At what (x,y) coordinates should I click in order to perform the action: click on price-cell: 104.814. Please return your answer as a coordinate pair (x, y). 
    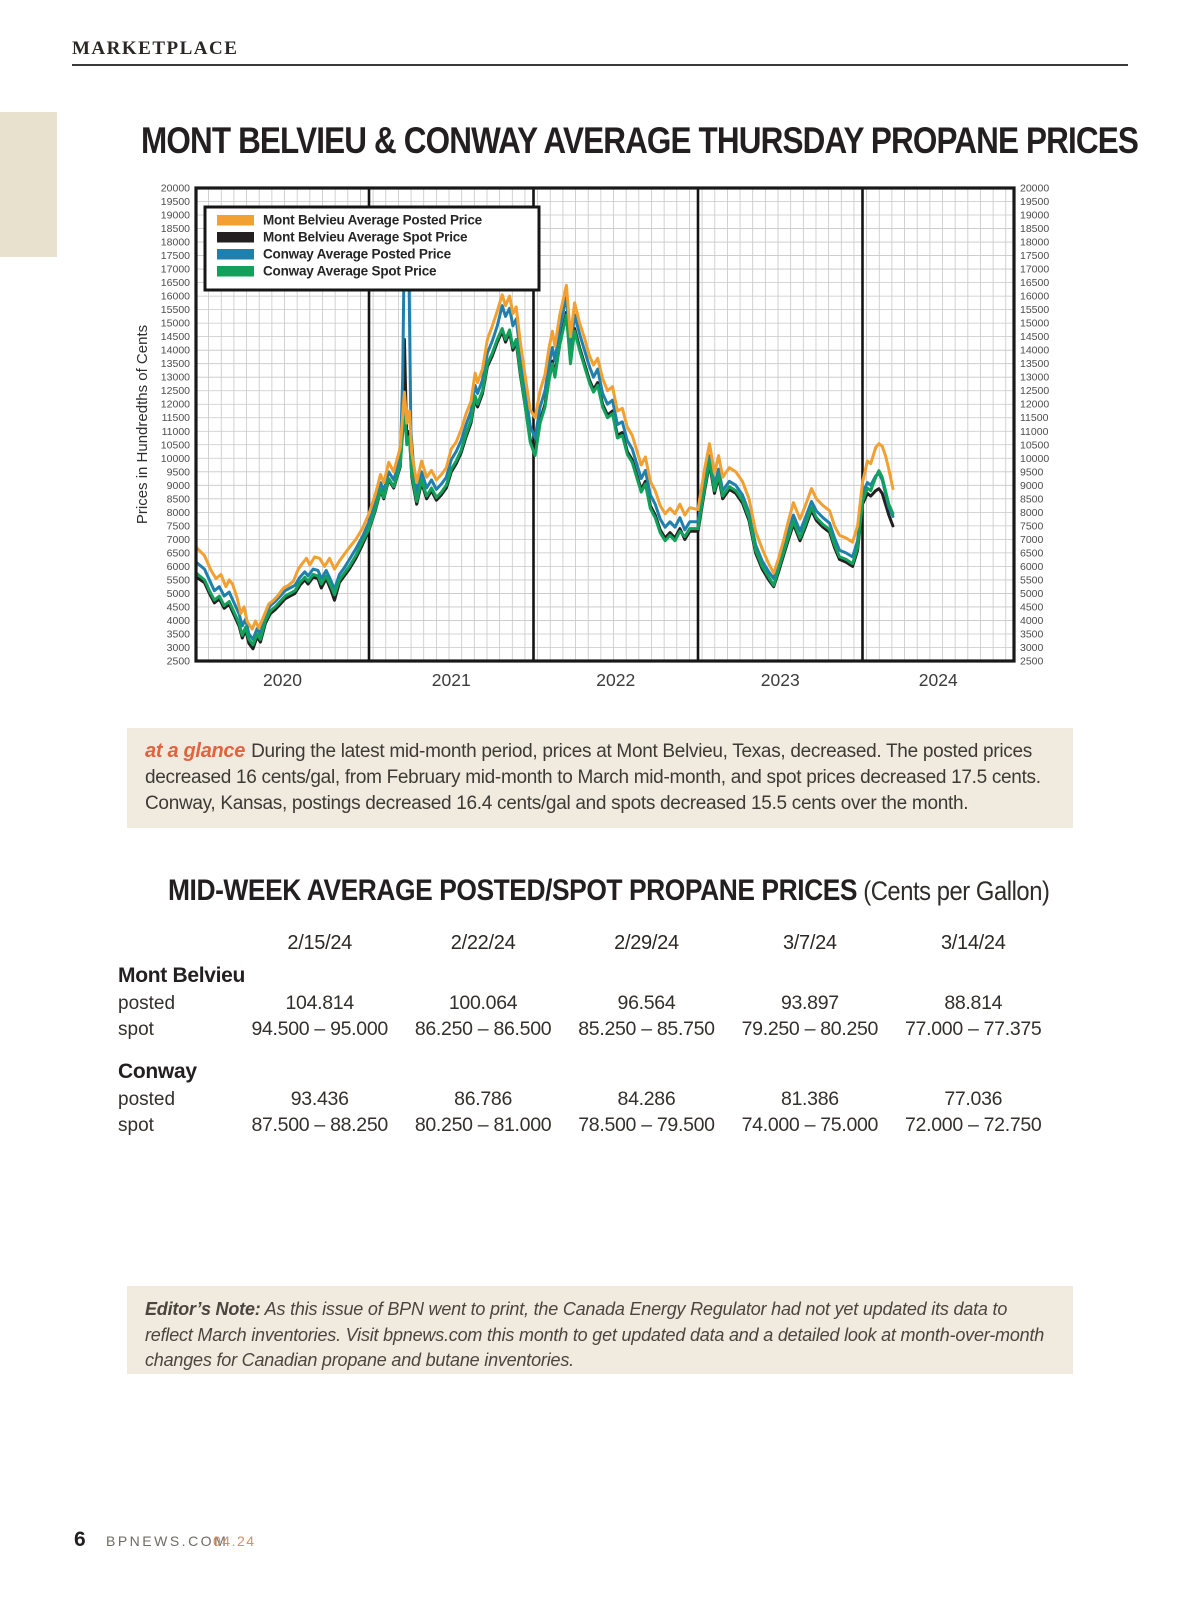
    Looking at the image, I should click on (320, 1003).